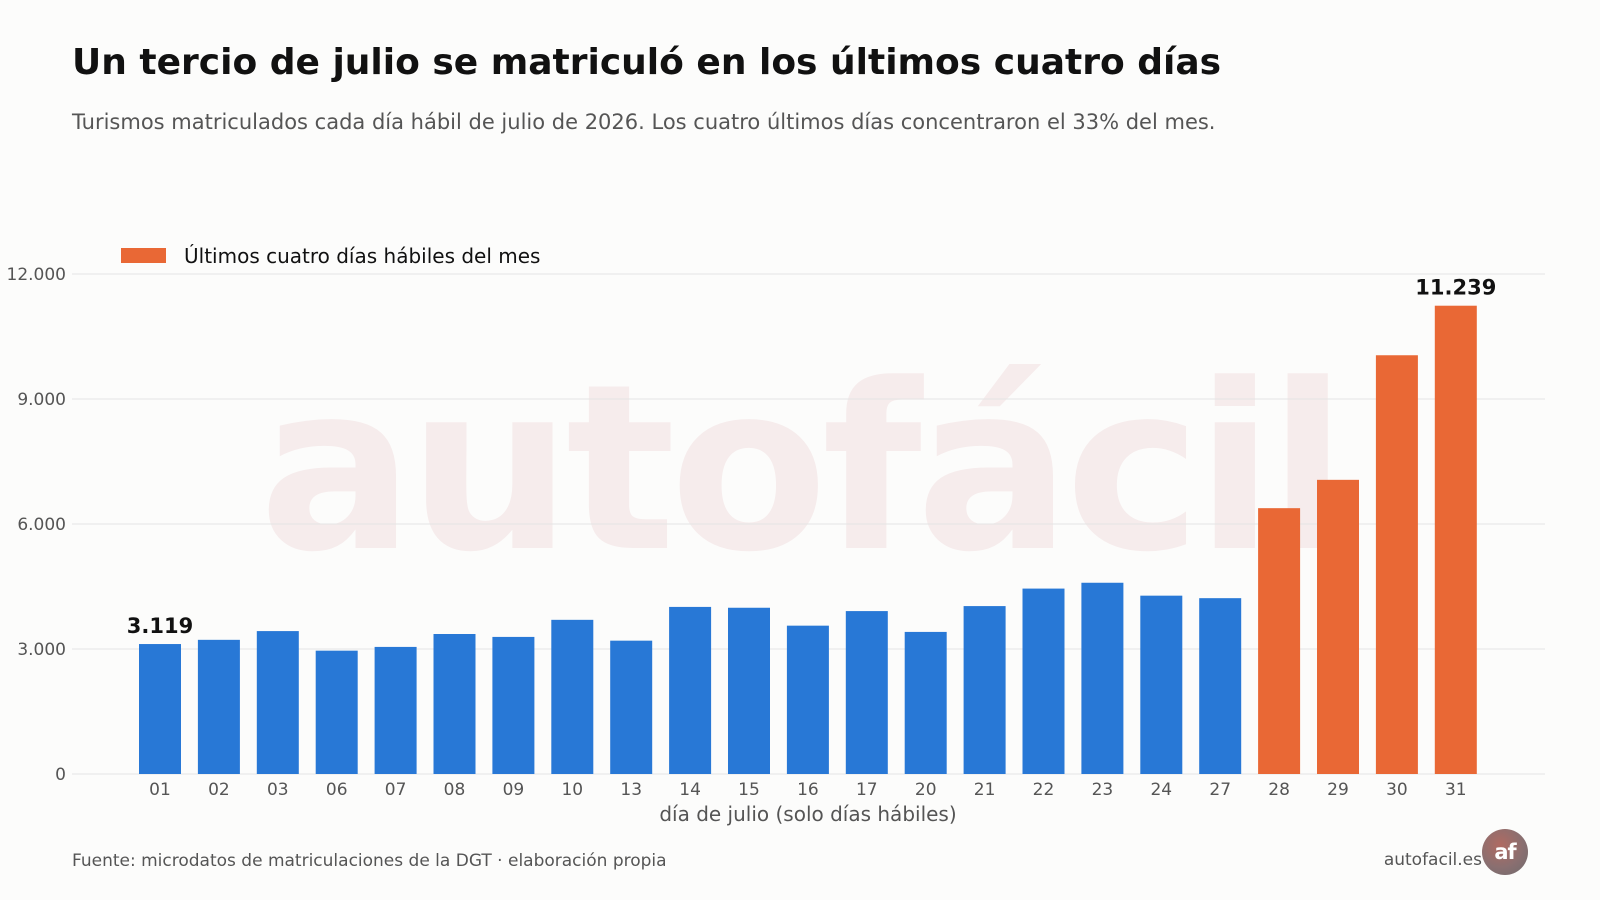  Describe the element at coordinates (41, 400) in the screenshot. I see `y-tick-label: 9.000` at that location.